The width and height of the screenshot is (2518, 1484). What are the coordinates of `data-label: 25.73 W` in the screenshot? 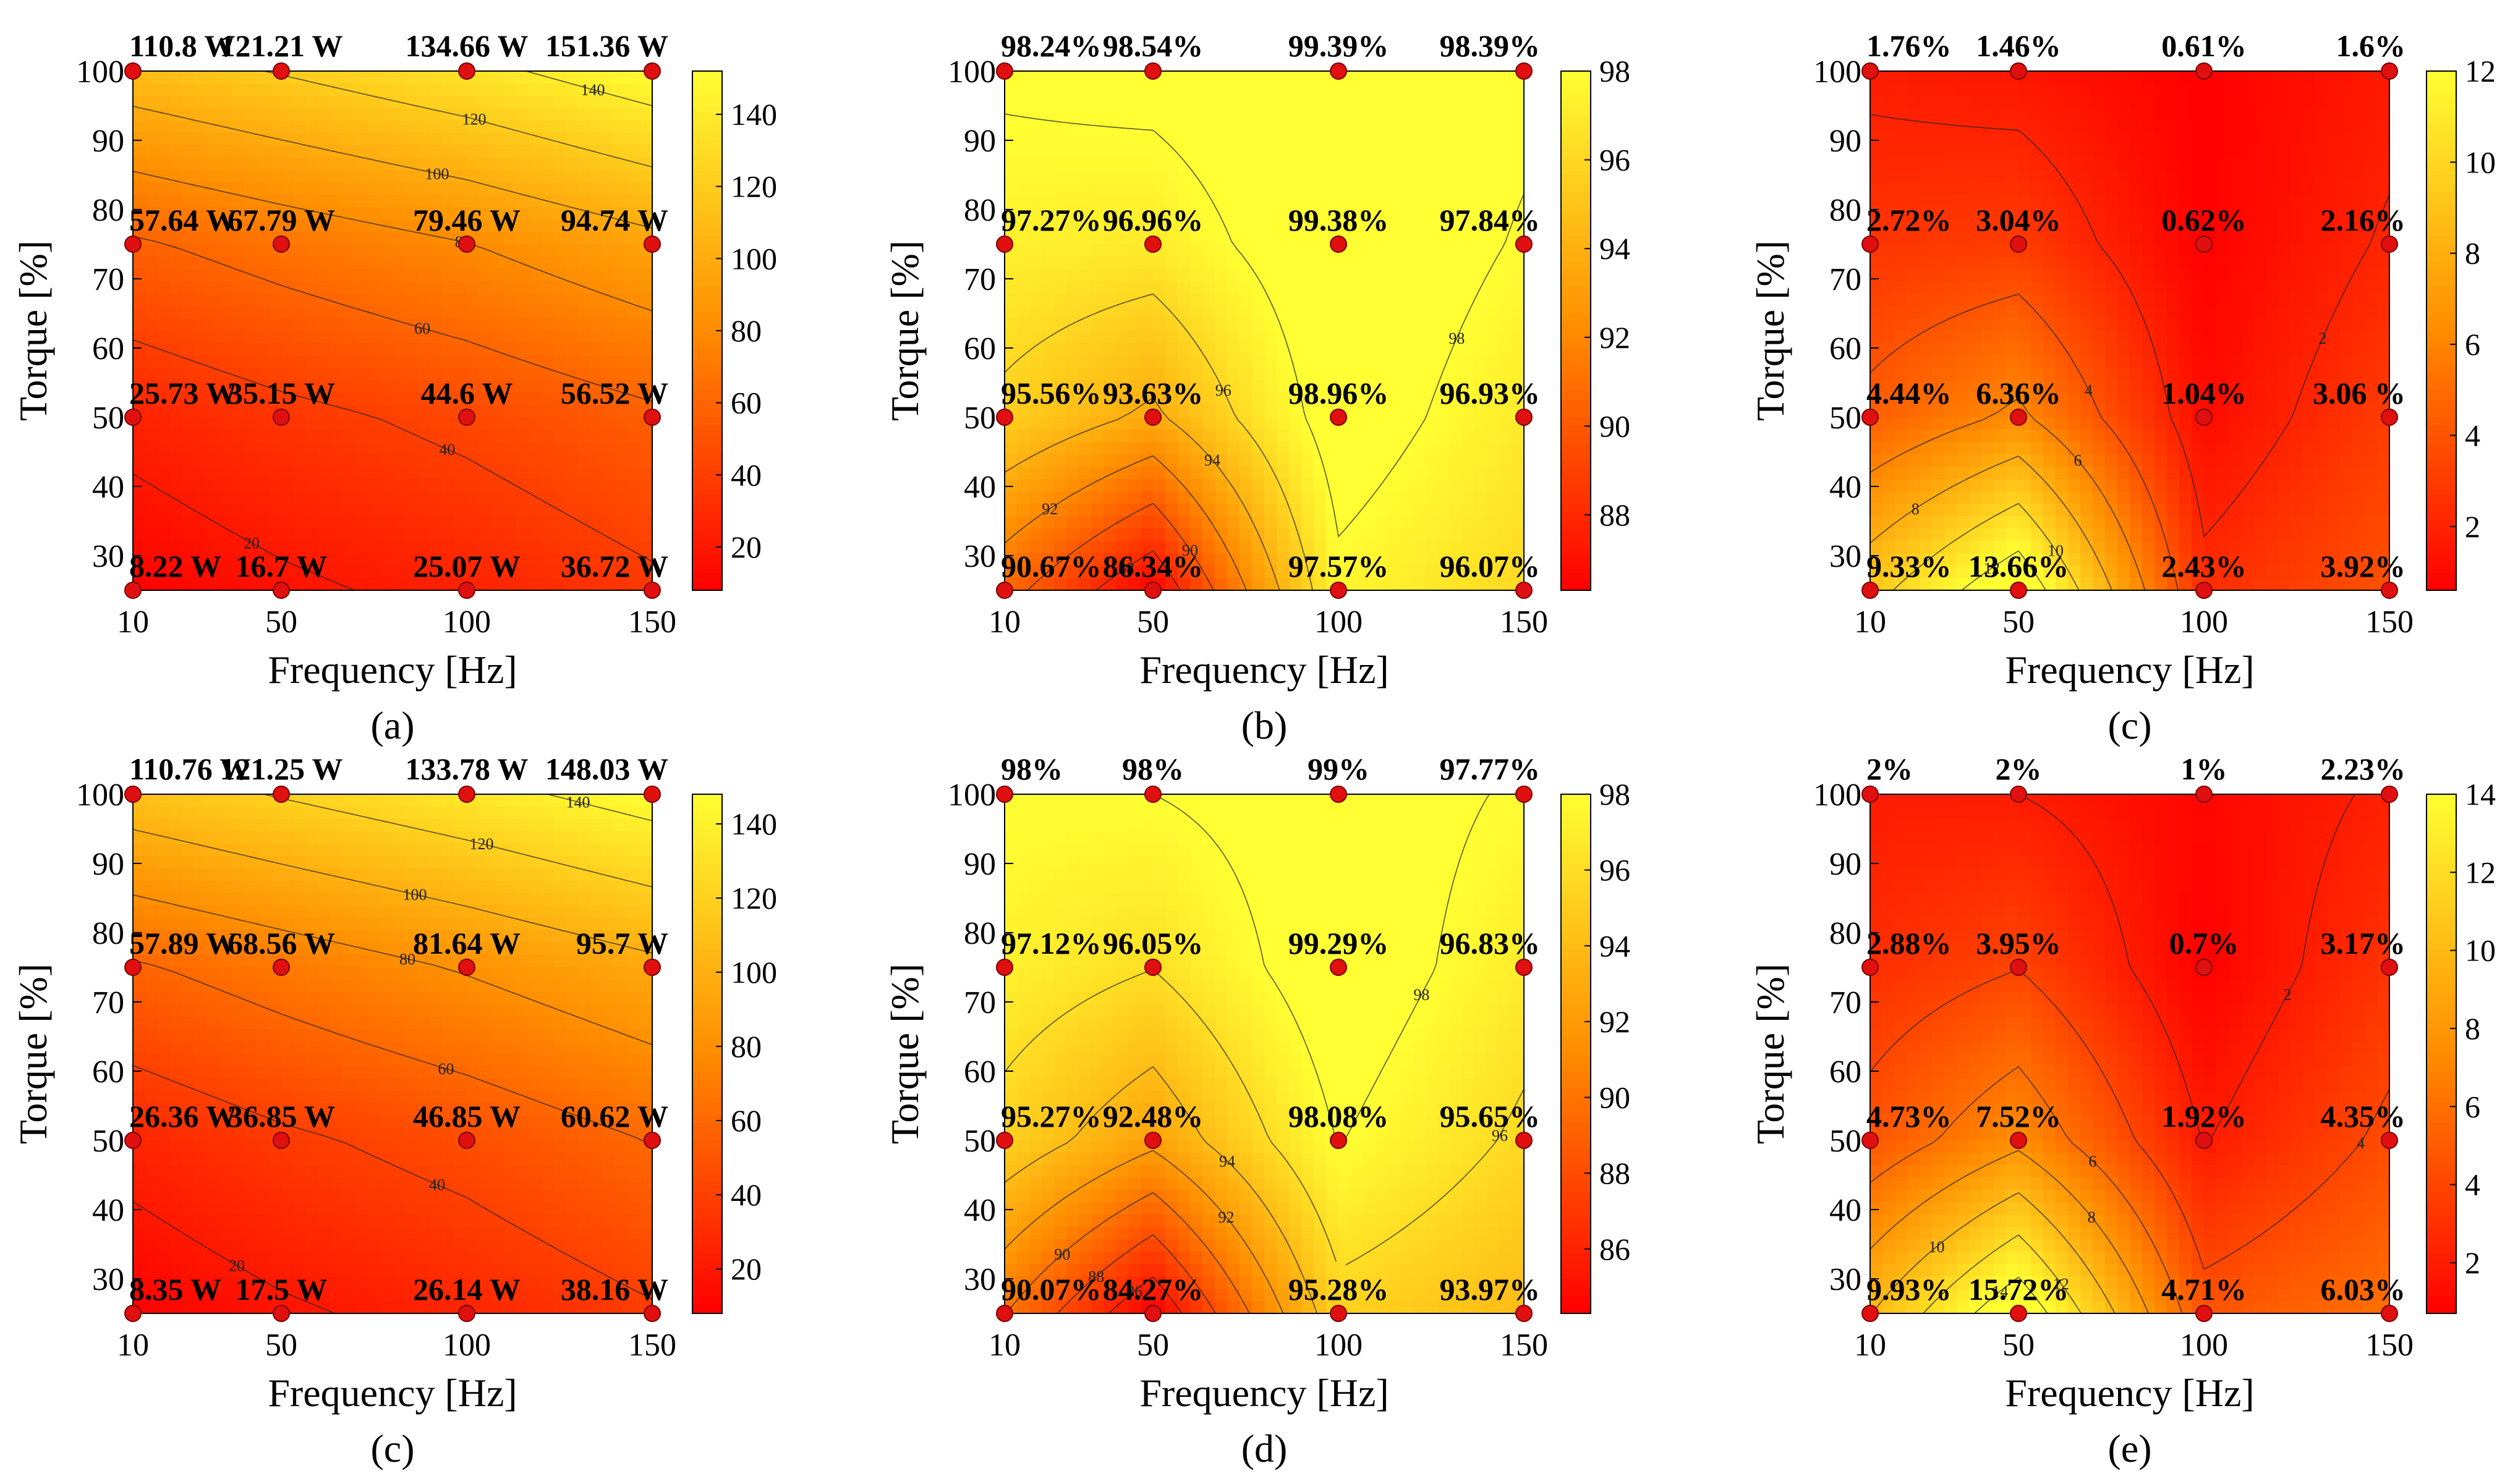 It's located at (183, 393).